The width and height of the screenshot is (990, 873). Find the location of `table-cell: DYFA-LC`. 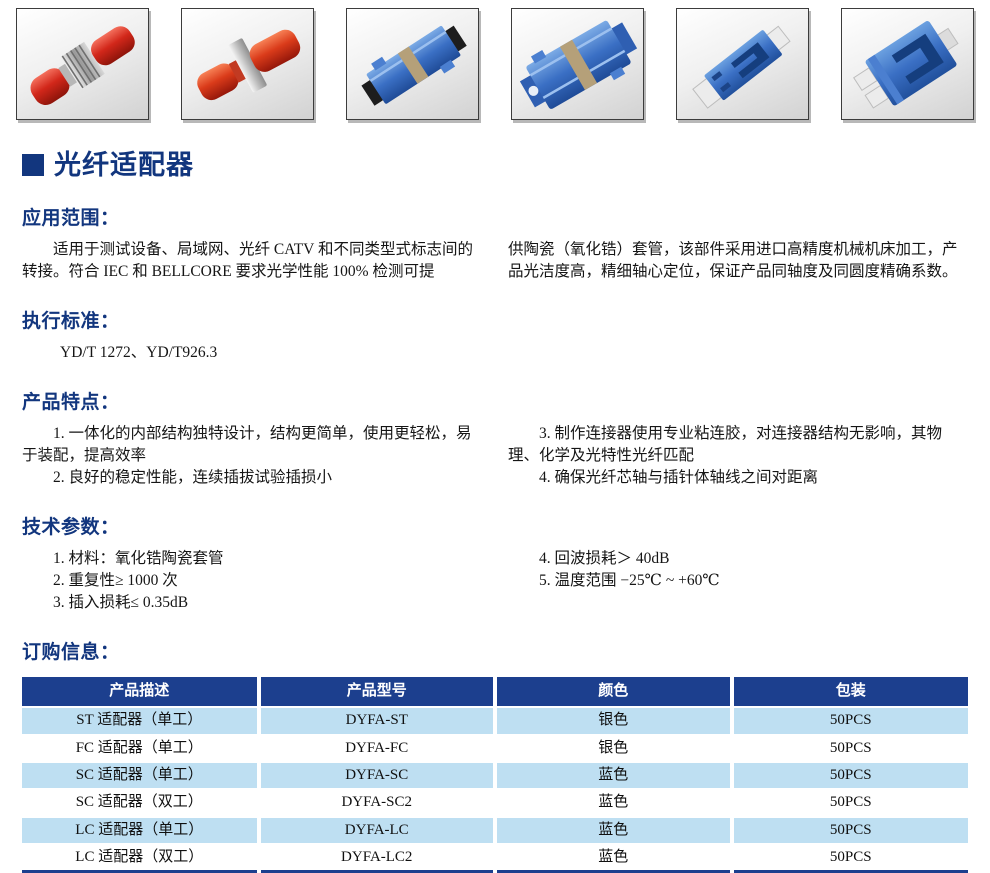

table-cell: DYFA-LC is located at coordinates (375, 830).